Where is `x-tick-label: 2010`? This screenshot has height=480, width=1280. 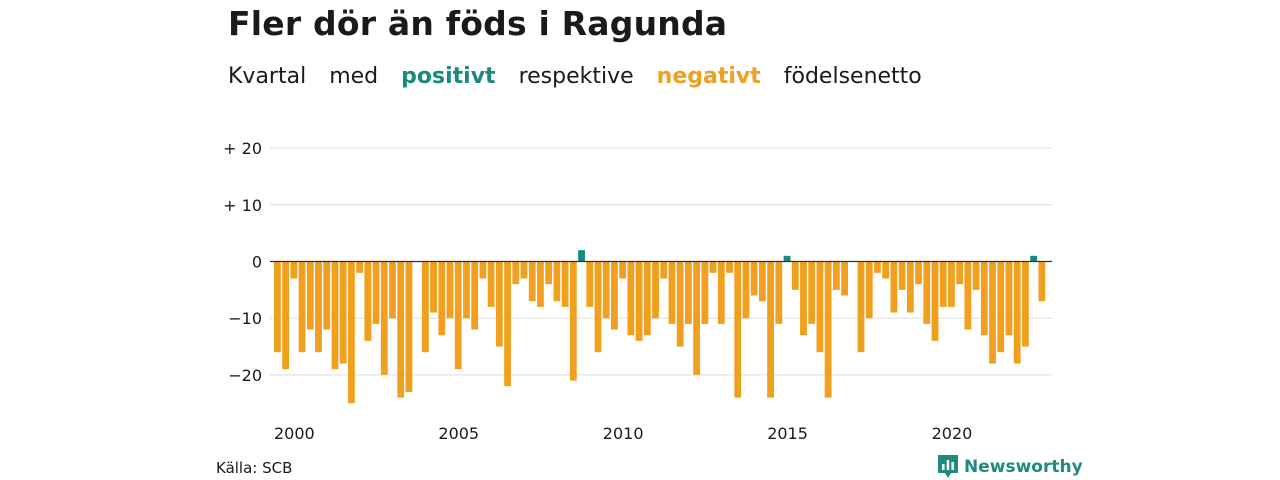
x-tick-label: 2010 is located at coordinates (623, 433).